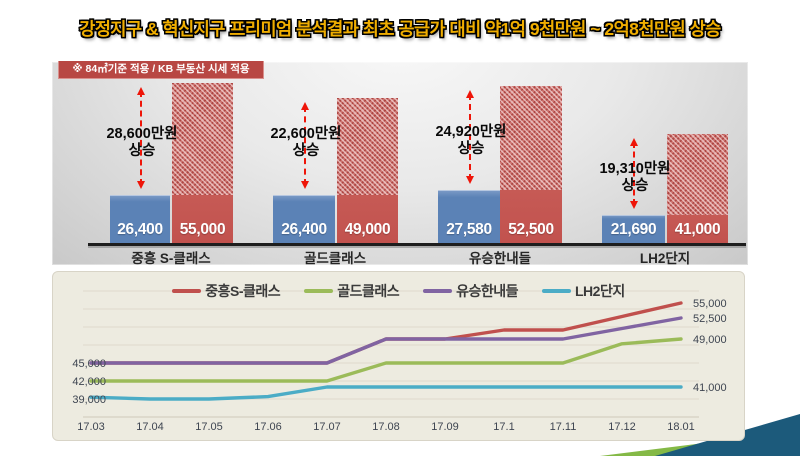 The height and width of the screenshot is (456, 800). I want to click on series-end-label: 52,500, so click(710, 319).